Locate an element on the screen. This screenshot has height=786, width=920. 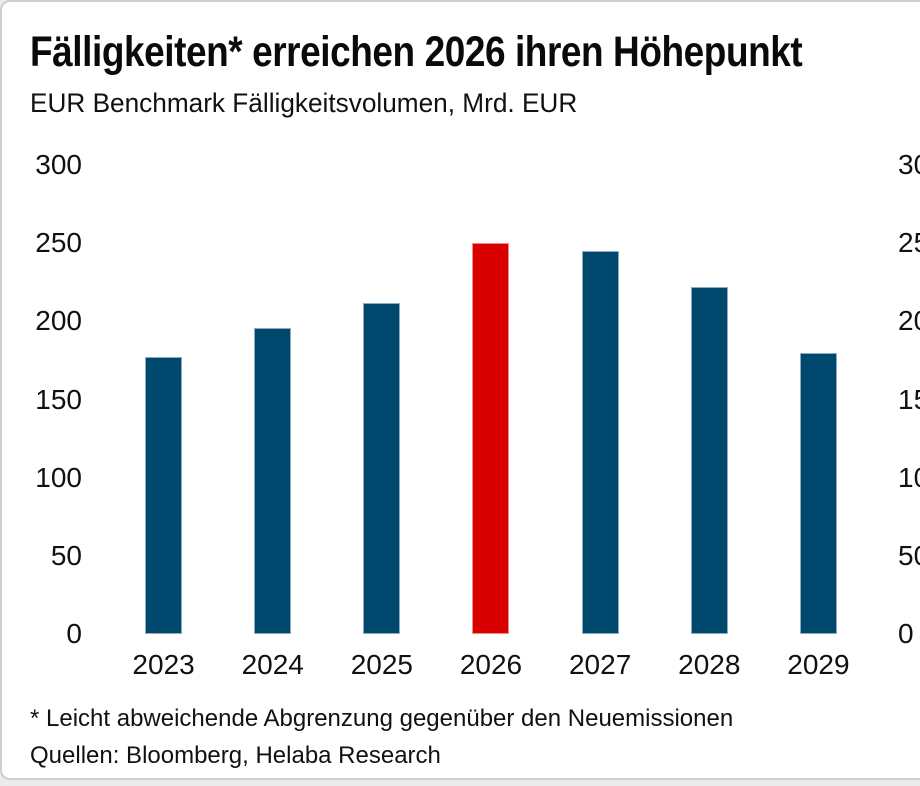
ytick-left-0: 0 is located at coordinates (74, 633).